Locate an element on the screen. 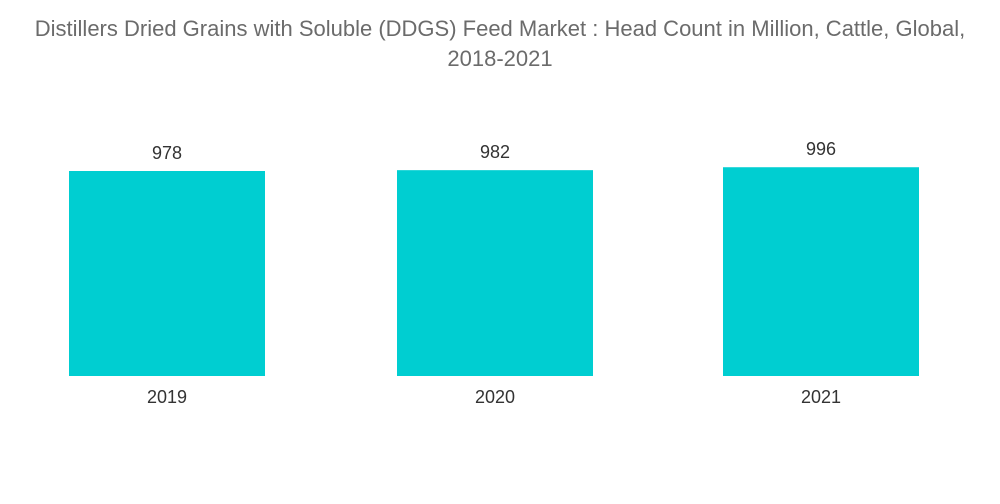 This screenshot has height=504, width=1000. category-label-2021: 2021 is located at coordinates (821, 397).